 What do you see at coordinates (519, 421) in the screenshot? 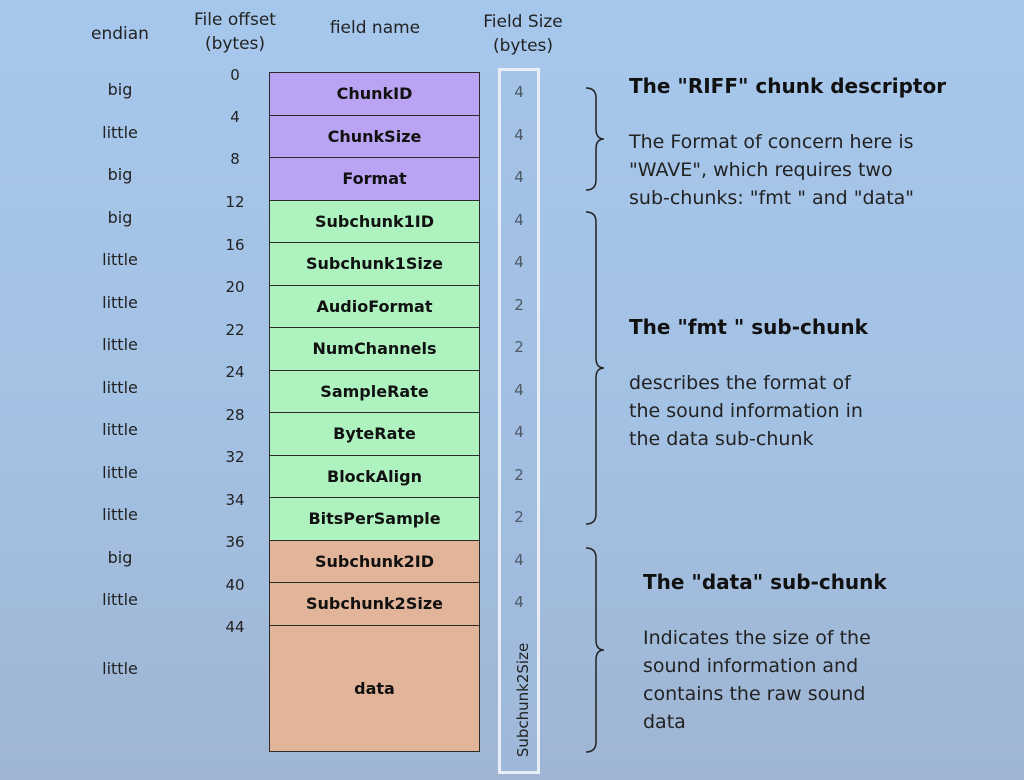
I see `field-size-column` at bounding box center [519, 421].